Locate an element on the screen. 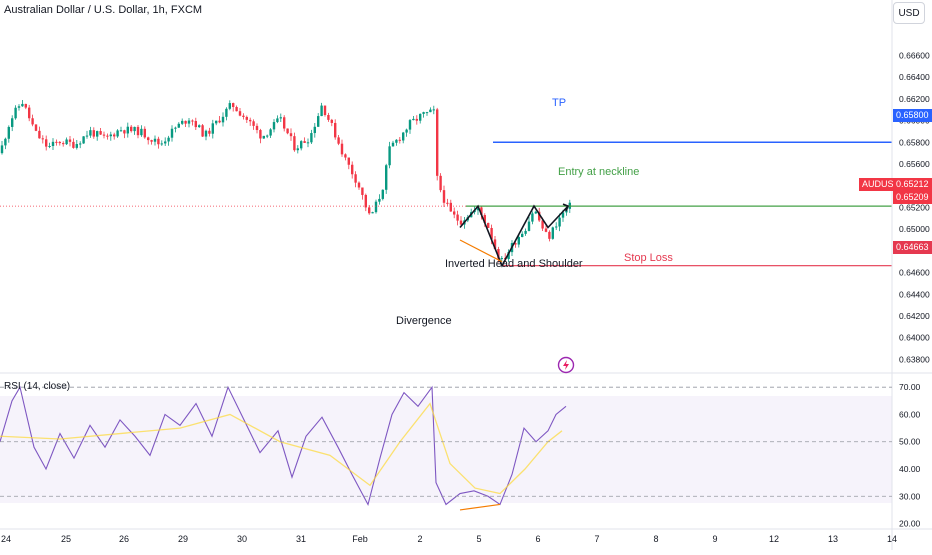 The width and height of the screenshot is (932, 555). currency-button: USD is located at coordinates (909, 13).